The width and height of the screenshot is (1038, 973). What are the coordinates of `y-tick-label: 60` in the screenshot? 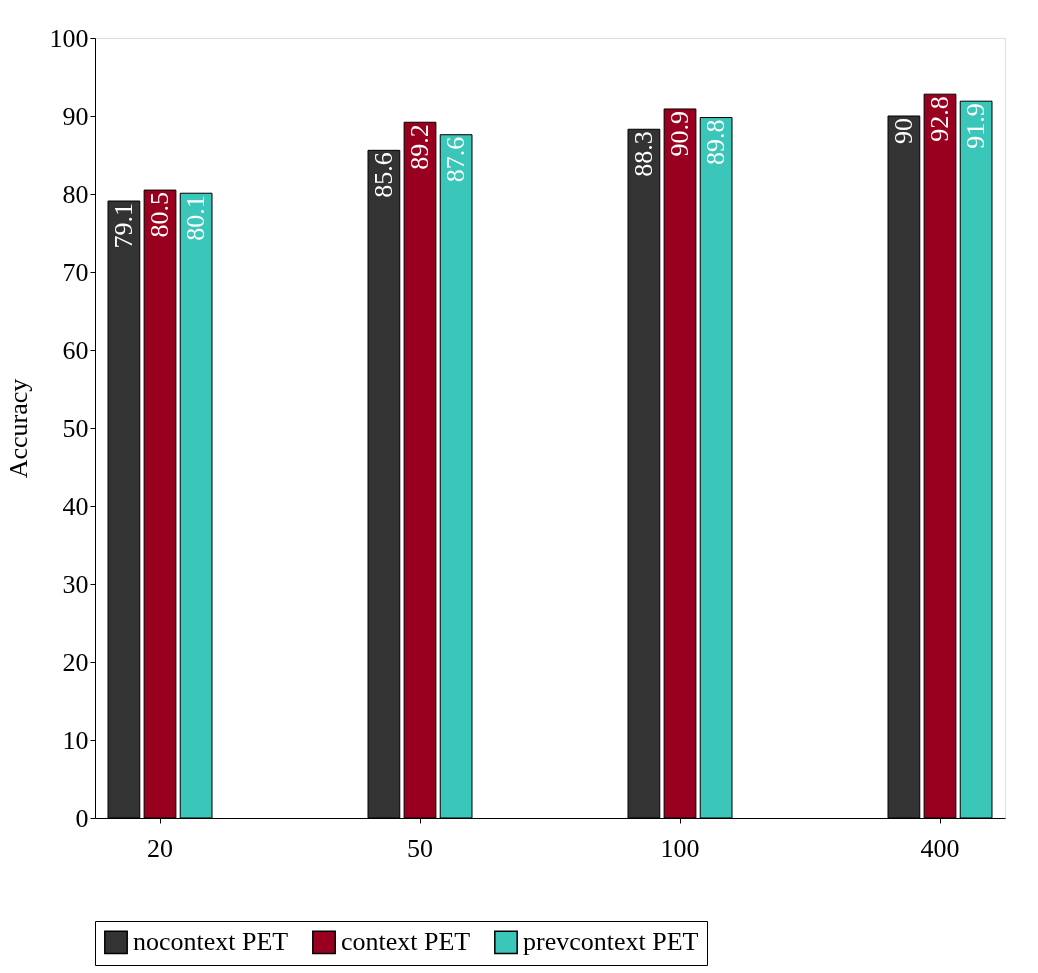 It's located at (75, 350).